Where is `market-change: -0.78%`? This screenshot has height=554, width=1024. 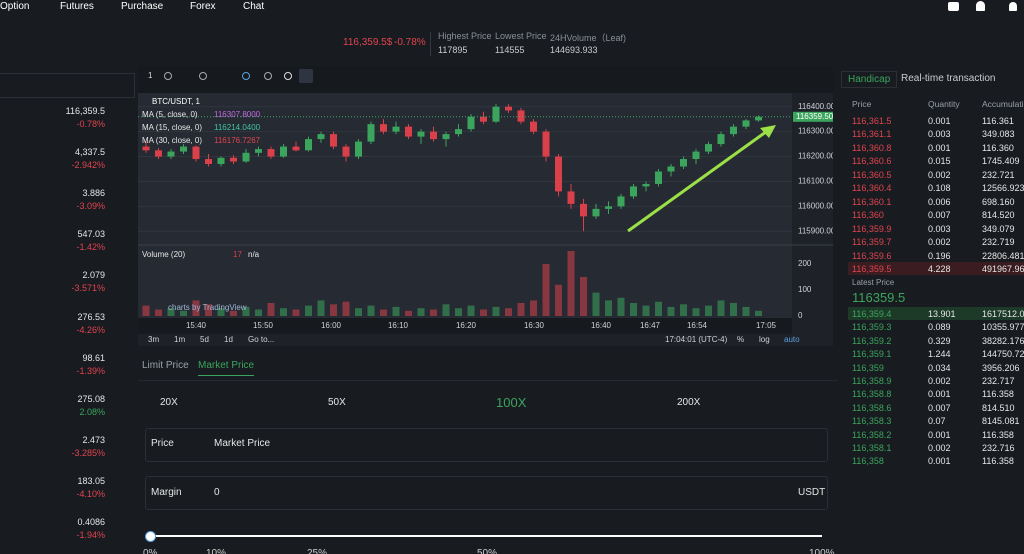 market-change: -0.78% is located at coordinates (90, 124).